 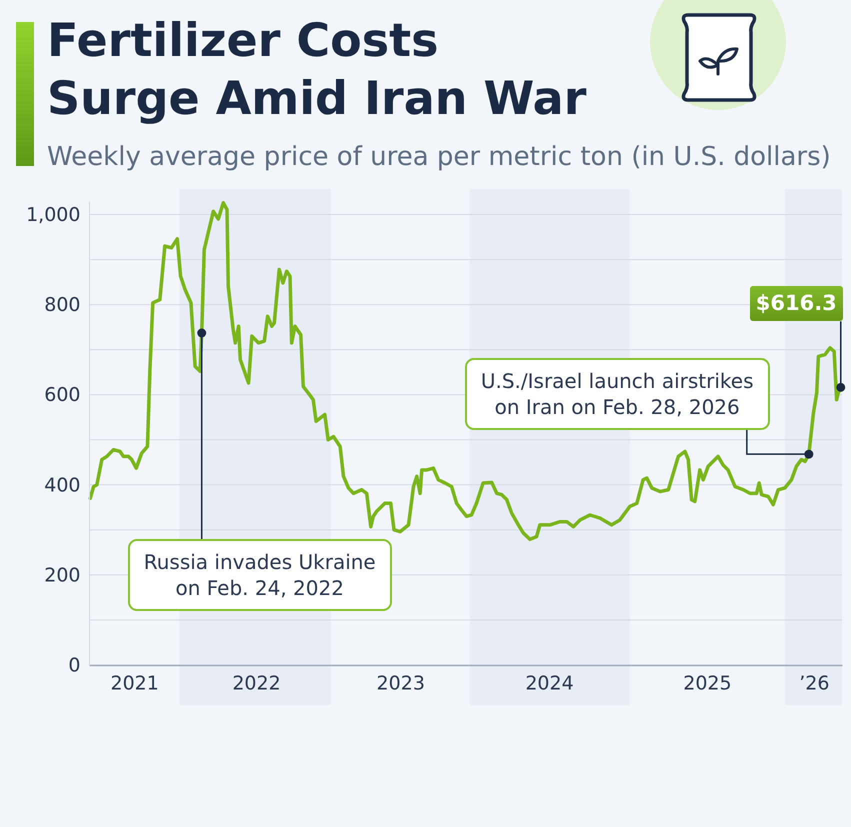 What do you see at coordinates (74, 665) in the screenshot?
I see `y-tick-label: 0` at bounding box center [74, 665].